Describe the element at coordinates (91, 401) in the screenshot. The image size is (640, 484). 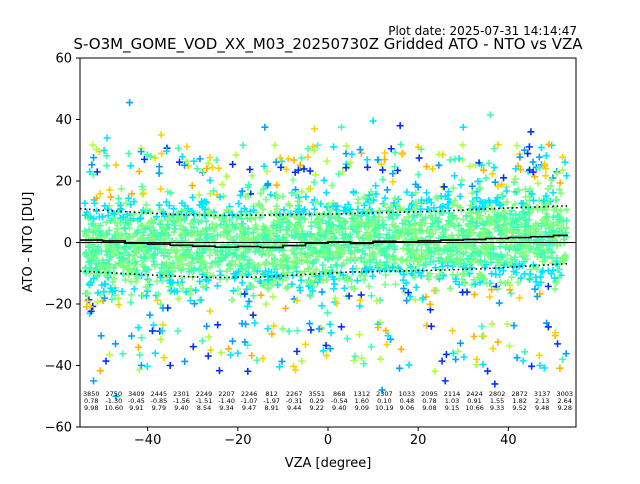
I see `bin-mean: 0.78` at that location.